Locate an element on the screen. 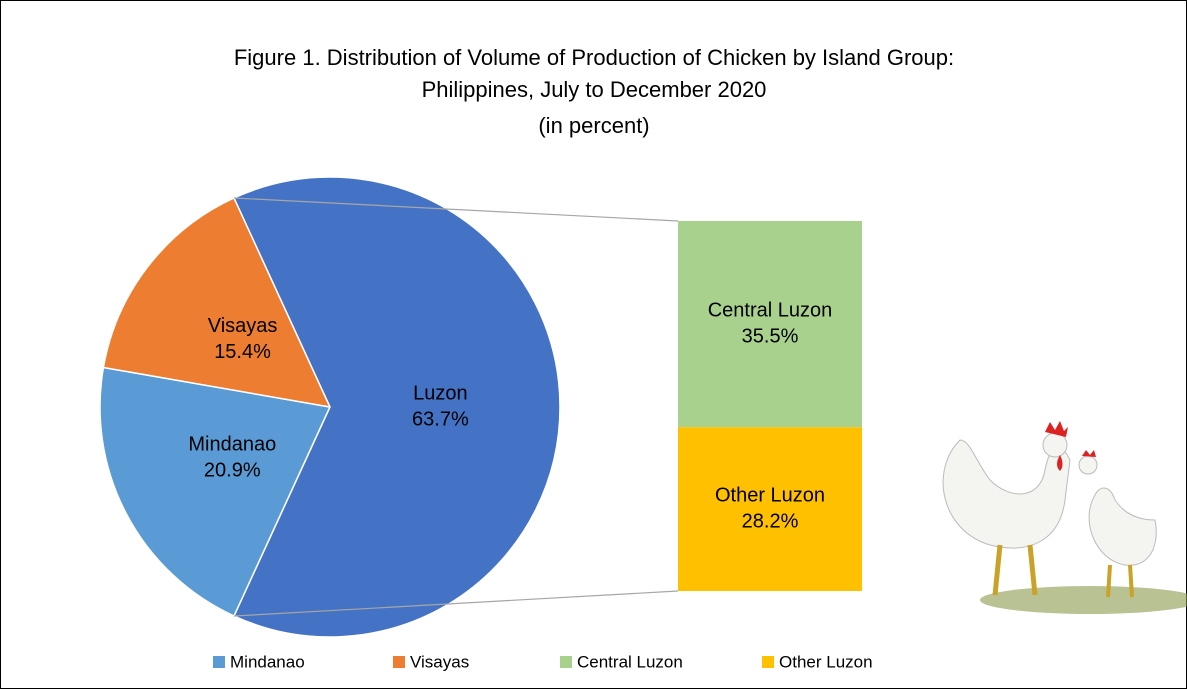  slice-label: Visayas is located at coordinates (243, 326).